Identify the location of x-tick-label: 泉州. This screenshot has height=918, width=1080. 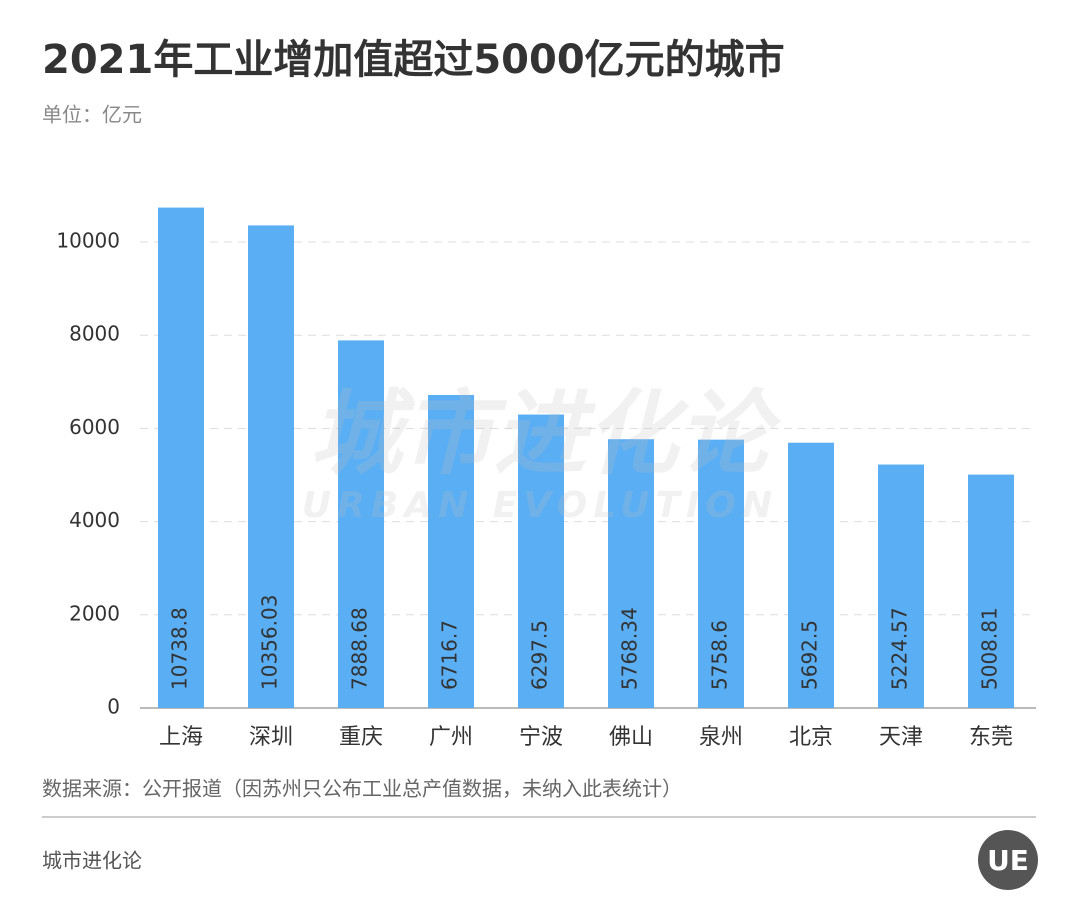
(721, 737).